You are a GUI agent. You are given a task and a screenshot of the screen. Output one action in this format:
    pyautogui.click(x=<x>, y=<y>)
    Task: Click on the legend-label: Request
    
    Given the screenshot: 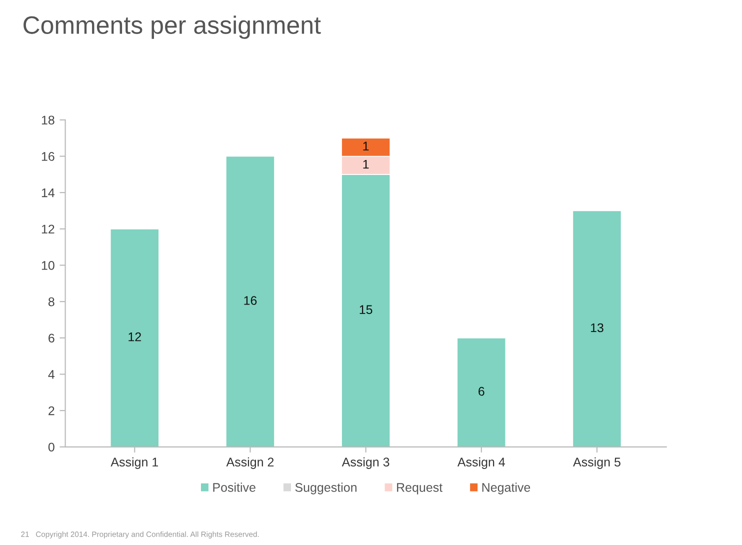 What is the action you would take?
    pyautogui.click(x=419, y=488)
    